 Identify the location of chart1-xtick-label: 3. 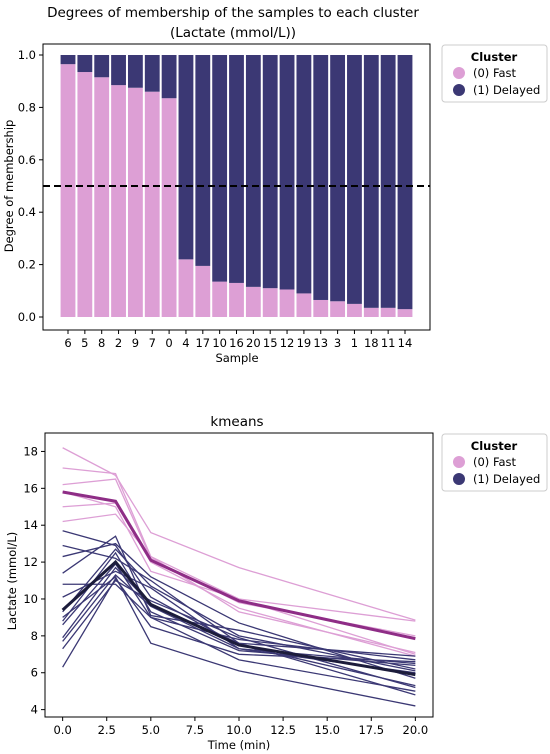
(337, 343).